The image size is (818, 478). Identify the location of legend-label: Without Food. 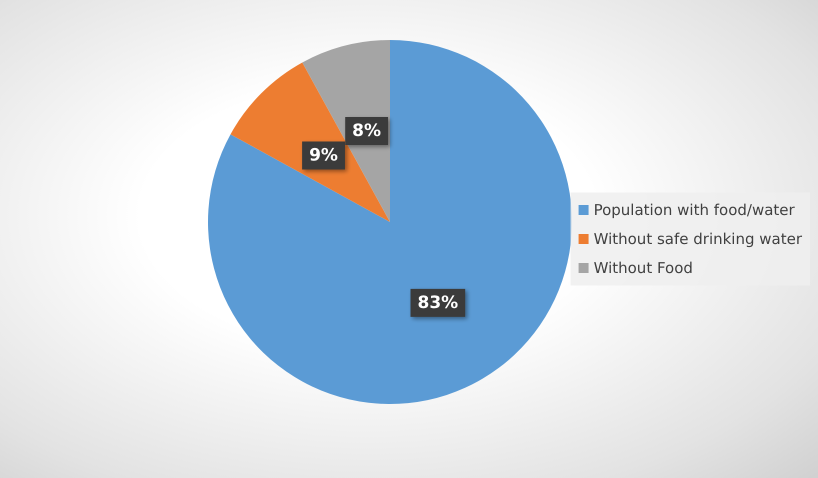
(643, 268).